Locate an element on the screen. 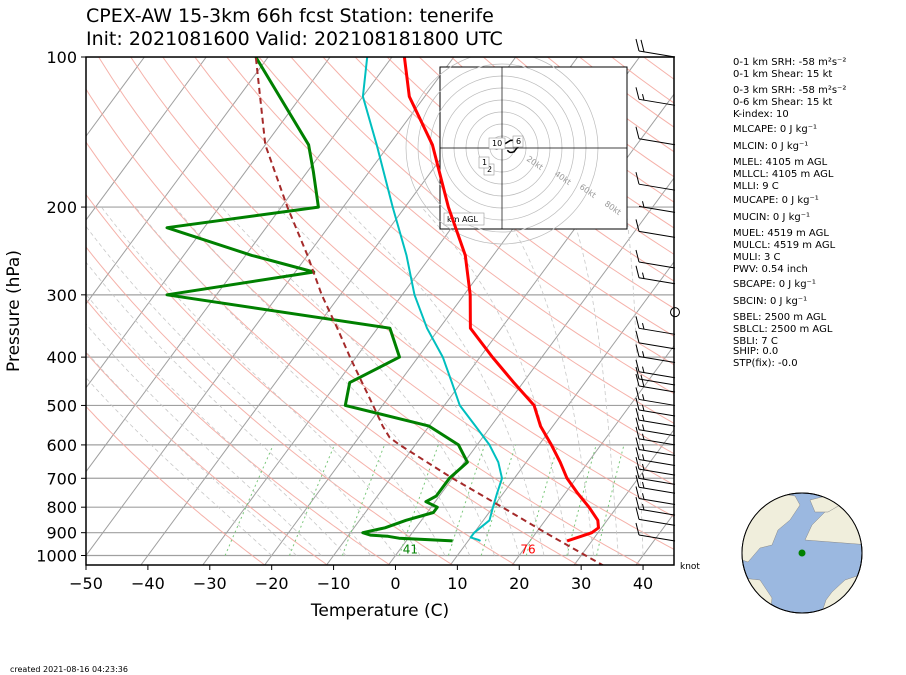 This screenshot has width=906, height=675. hodograph-height-label: 10 is located at coordinates (497, 143).